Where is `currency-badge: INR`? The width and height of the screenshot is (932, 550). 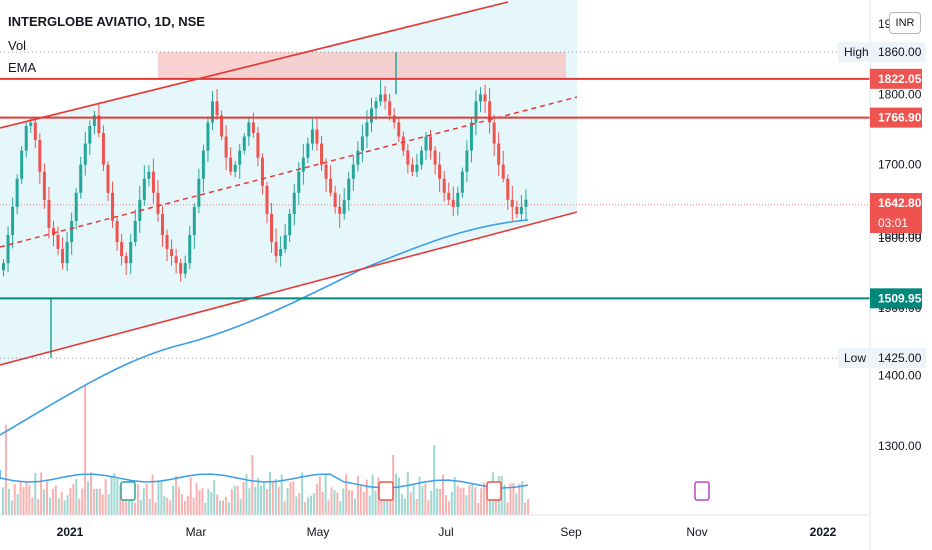 currency-badge: INR is located at coordinates (905, 23).